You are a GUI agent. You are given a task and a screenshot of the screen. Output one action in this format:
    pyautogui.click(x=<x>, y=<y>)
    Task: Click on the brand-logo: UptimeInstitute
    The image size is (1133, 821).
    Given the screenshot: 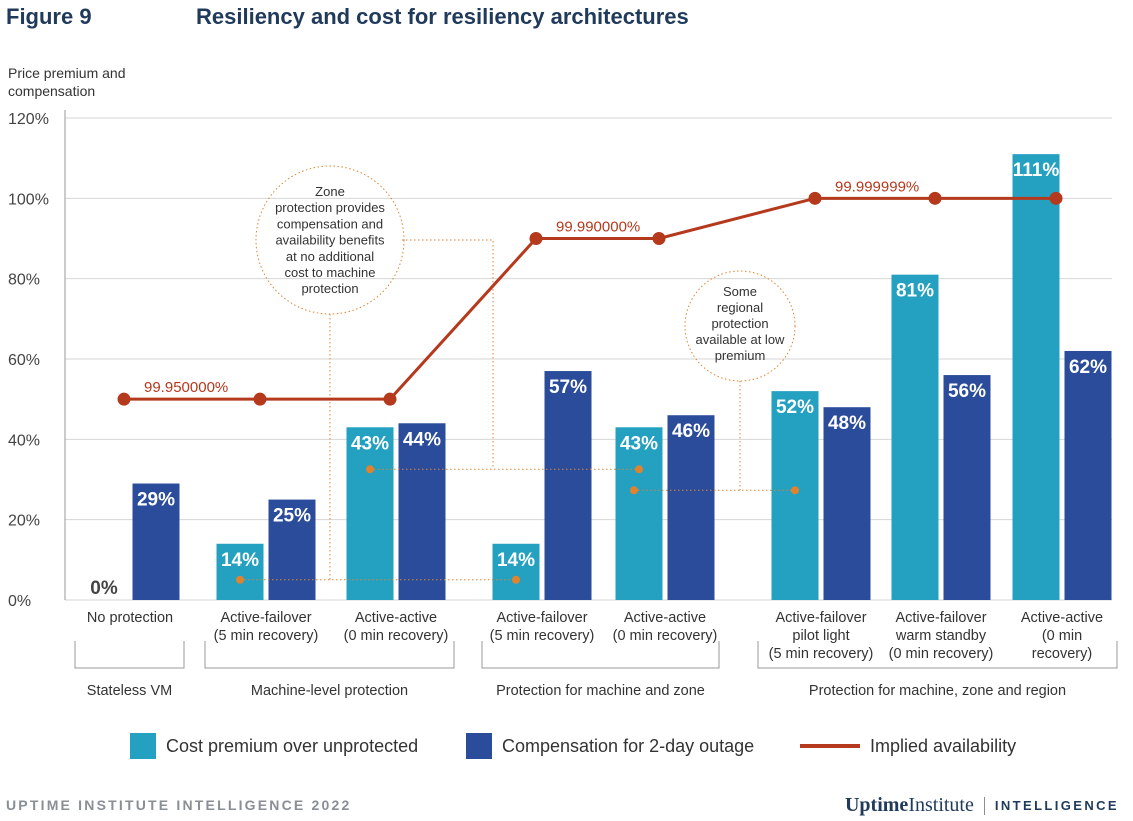 What is the action you would take?
    pyautogui.click(x=909, y=805)
    